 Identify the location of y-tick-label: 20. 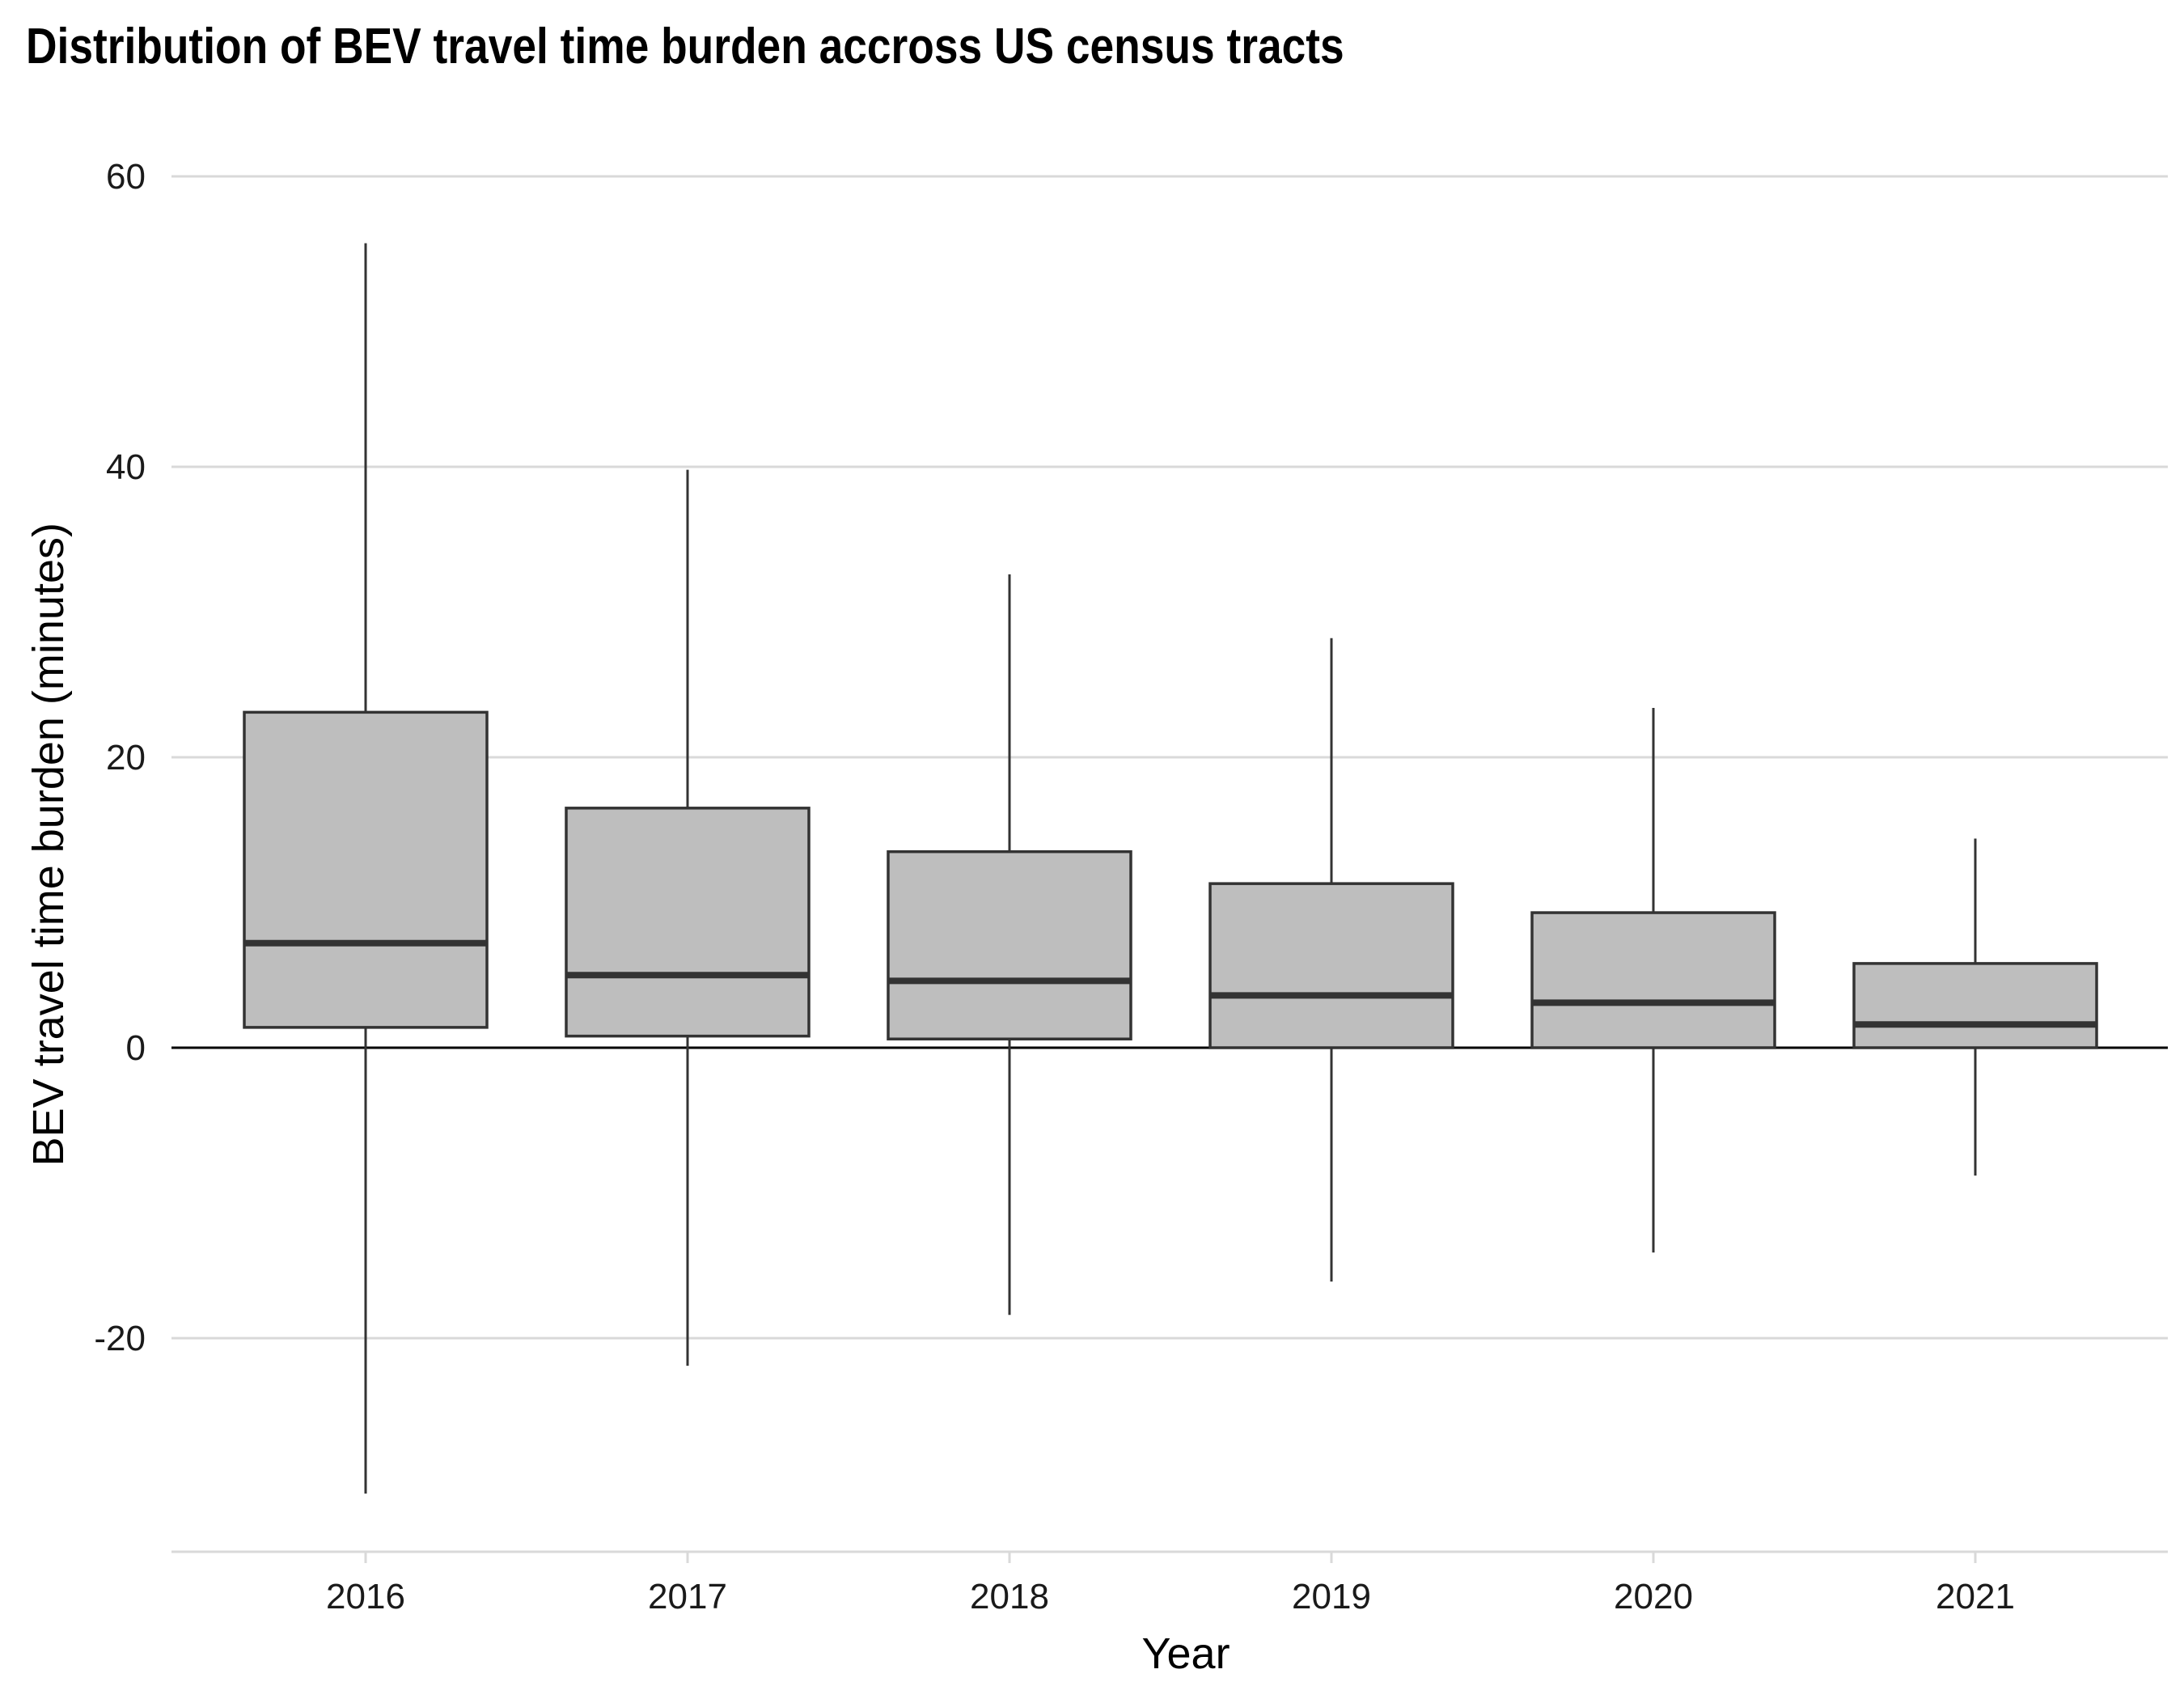
(126, 757).